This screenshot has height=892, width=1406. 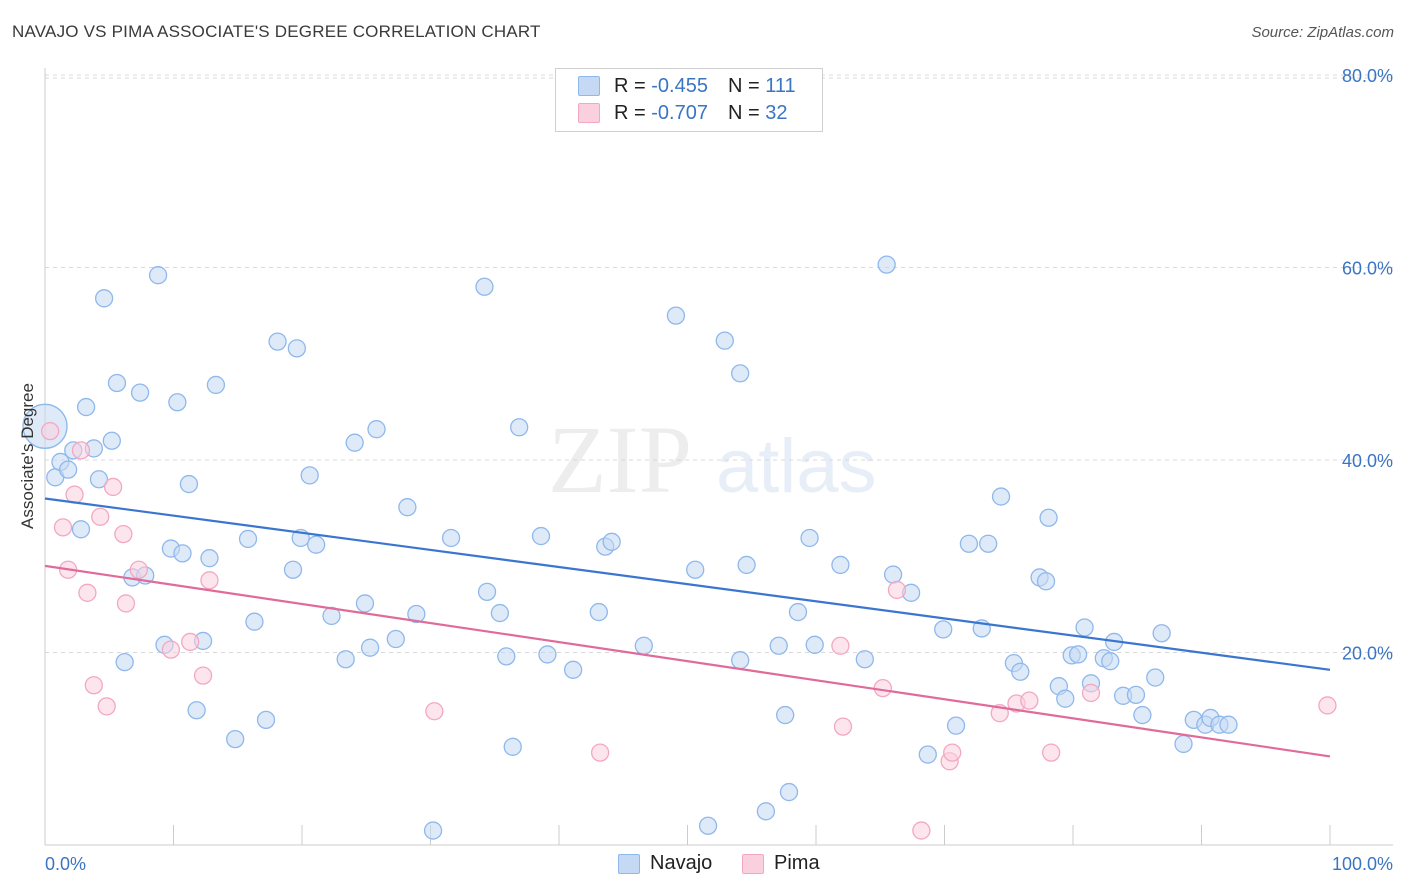 I want to click on y-tick-label: 20.0%, so click(x=1367, y=654).